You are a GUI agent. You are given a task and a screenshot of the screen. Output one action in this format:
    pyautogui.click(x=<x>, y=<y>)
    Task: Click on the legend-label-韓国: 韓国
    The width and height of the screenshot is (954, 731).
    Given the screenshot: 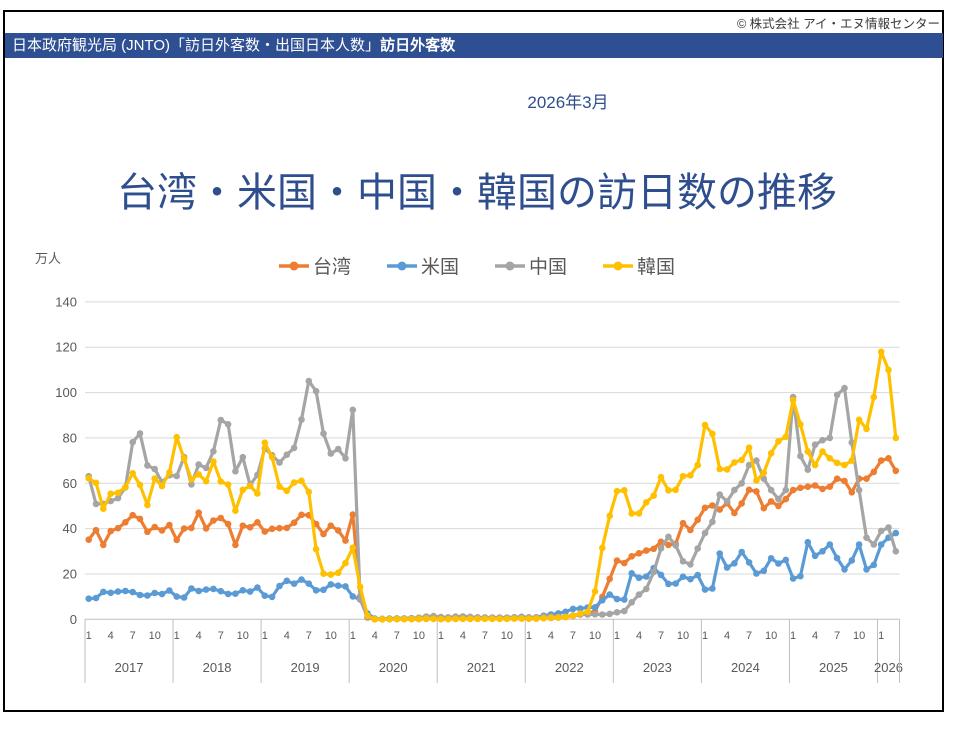 What is the action you would take?
    pyautogui.click(x=656, y=267)
    